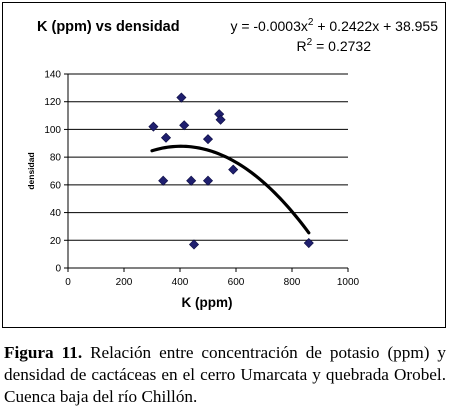  I want to click on y-tick-label: 0, so click(58, 269).